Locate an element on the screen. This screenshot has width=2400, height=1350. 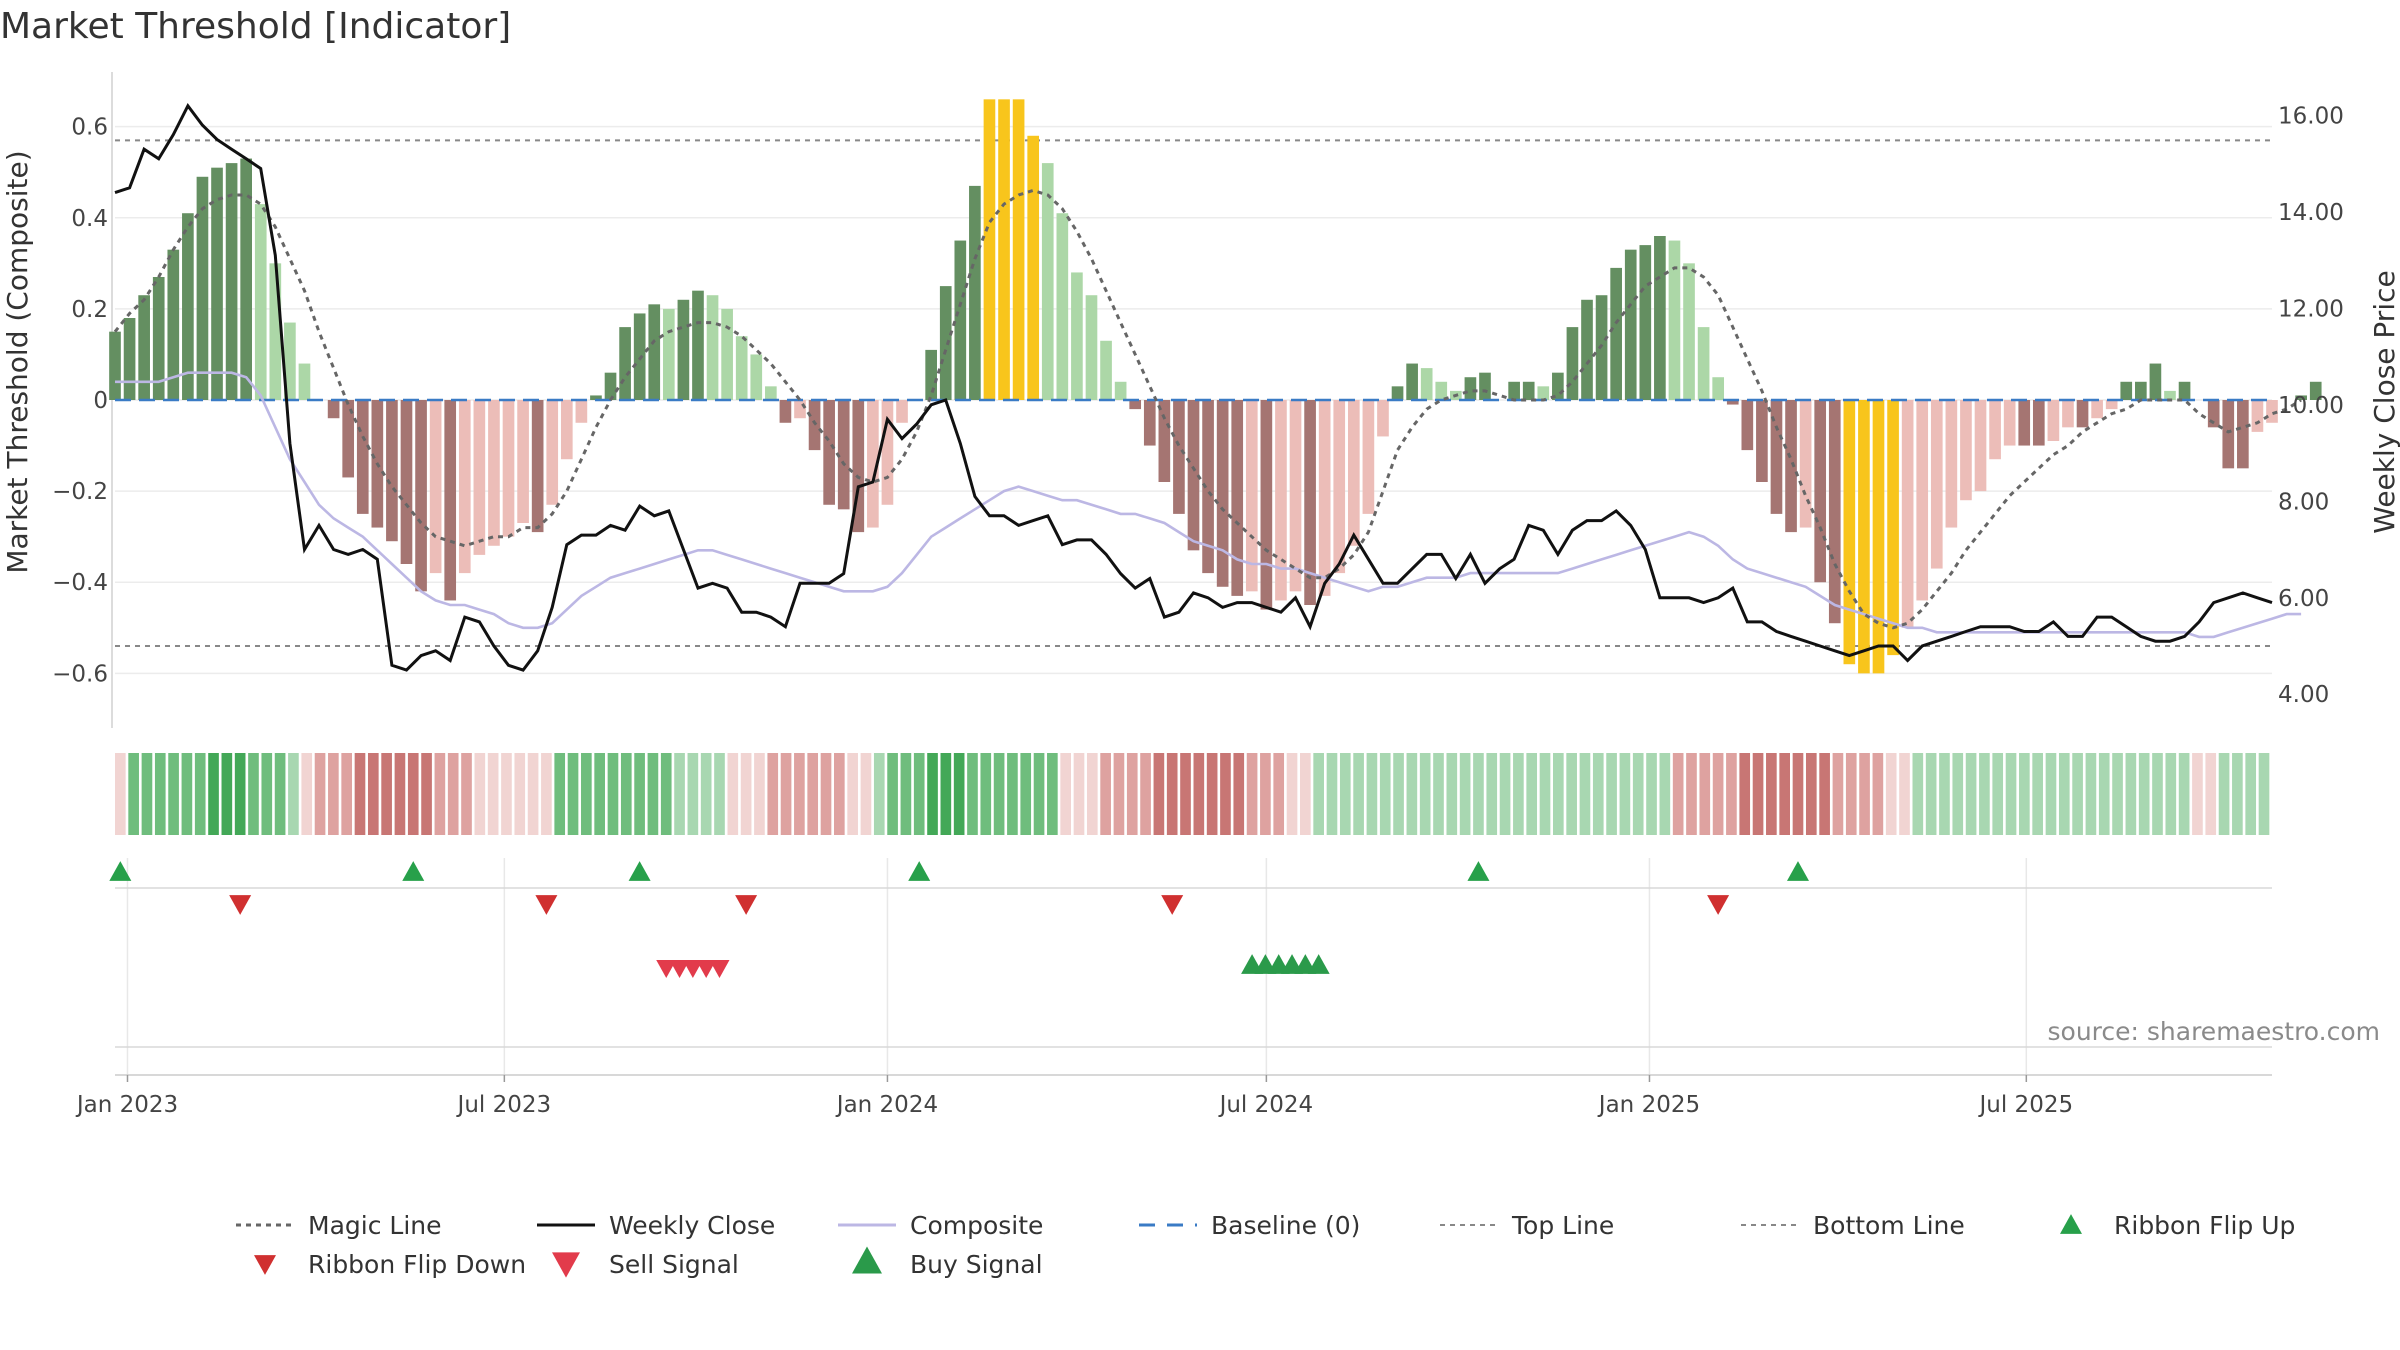
left-tick-label: 0.6 is located at coordinates (89, 128).